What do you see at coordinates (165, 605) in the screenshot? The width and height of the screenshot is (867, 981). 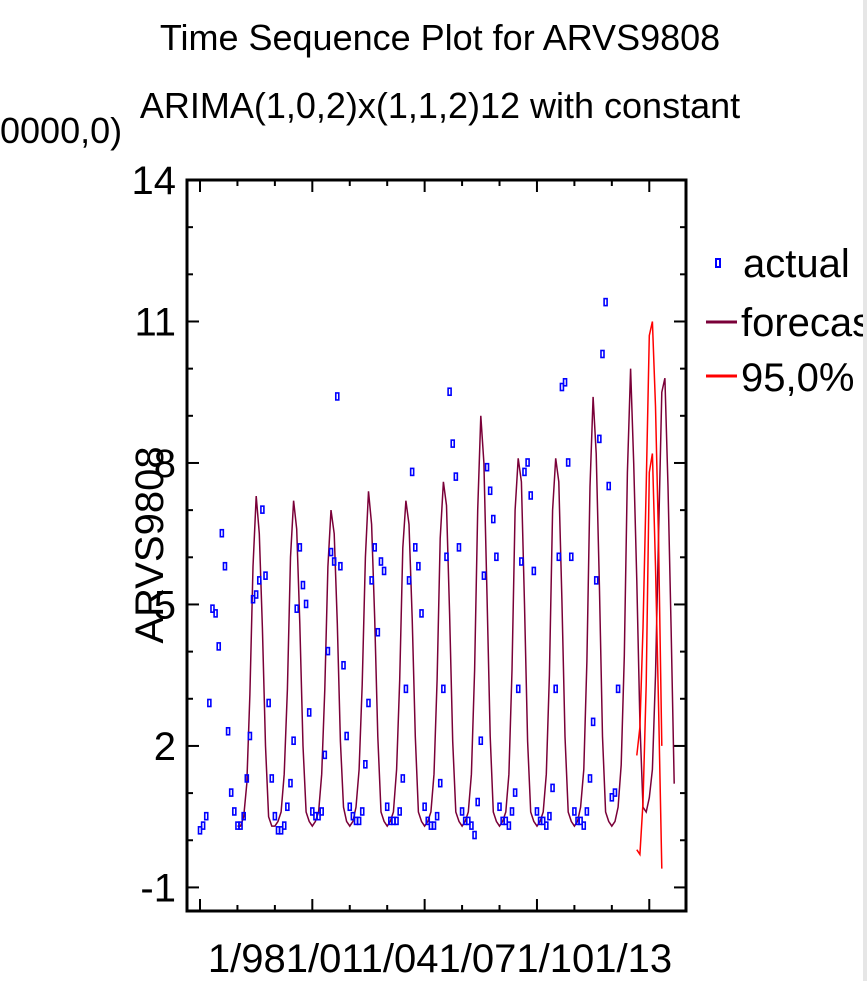 I see `y-tick-label: 5` at bounding box center [165, 605].